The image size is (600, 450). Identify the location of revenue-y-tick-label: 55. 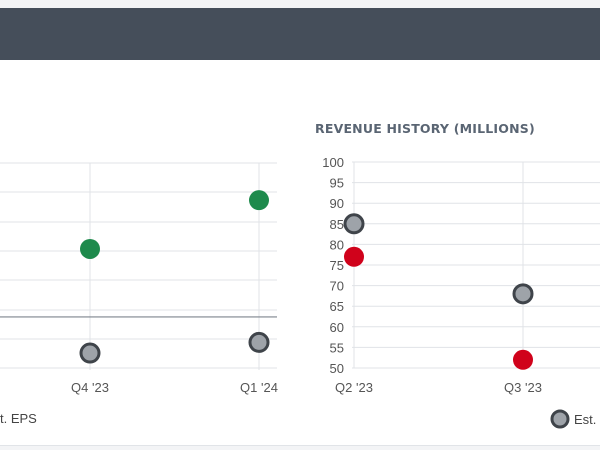
(337, 347).